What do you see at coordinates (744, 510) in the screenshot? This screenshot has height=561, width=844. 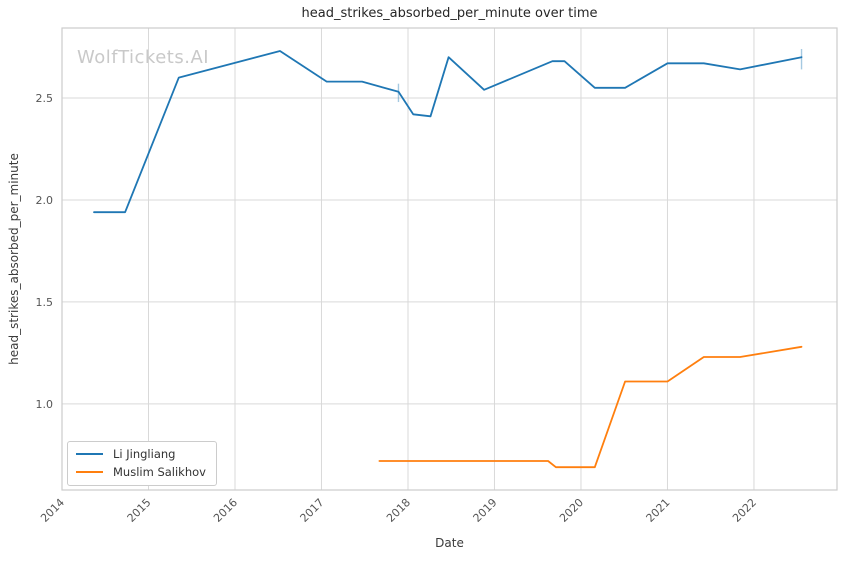 I see `x-tick-label: 2022` at bounding box center [744, 510].